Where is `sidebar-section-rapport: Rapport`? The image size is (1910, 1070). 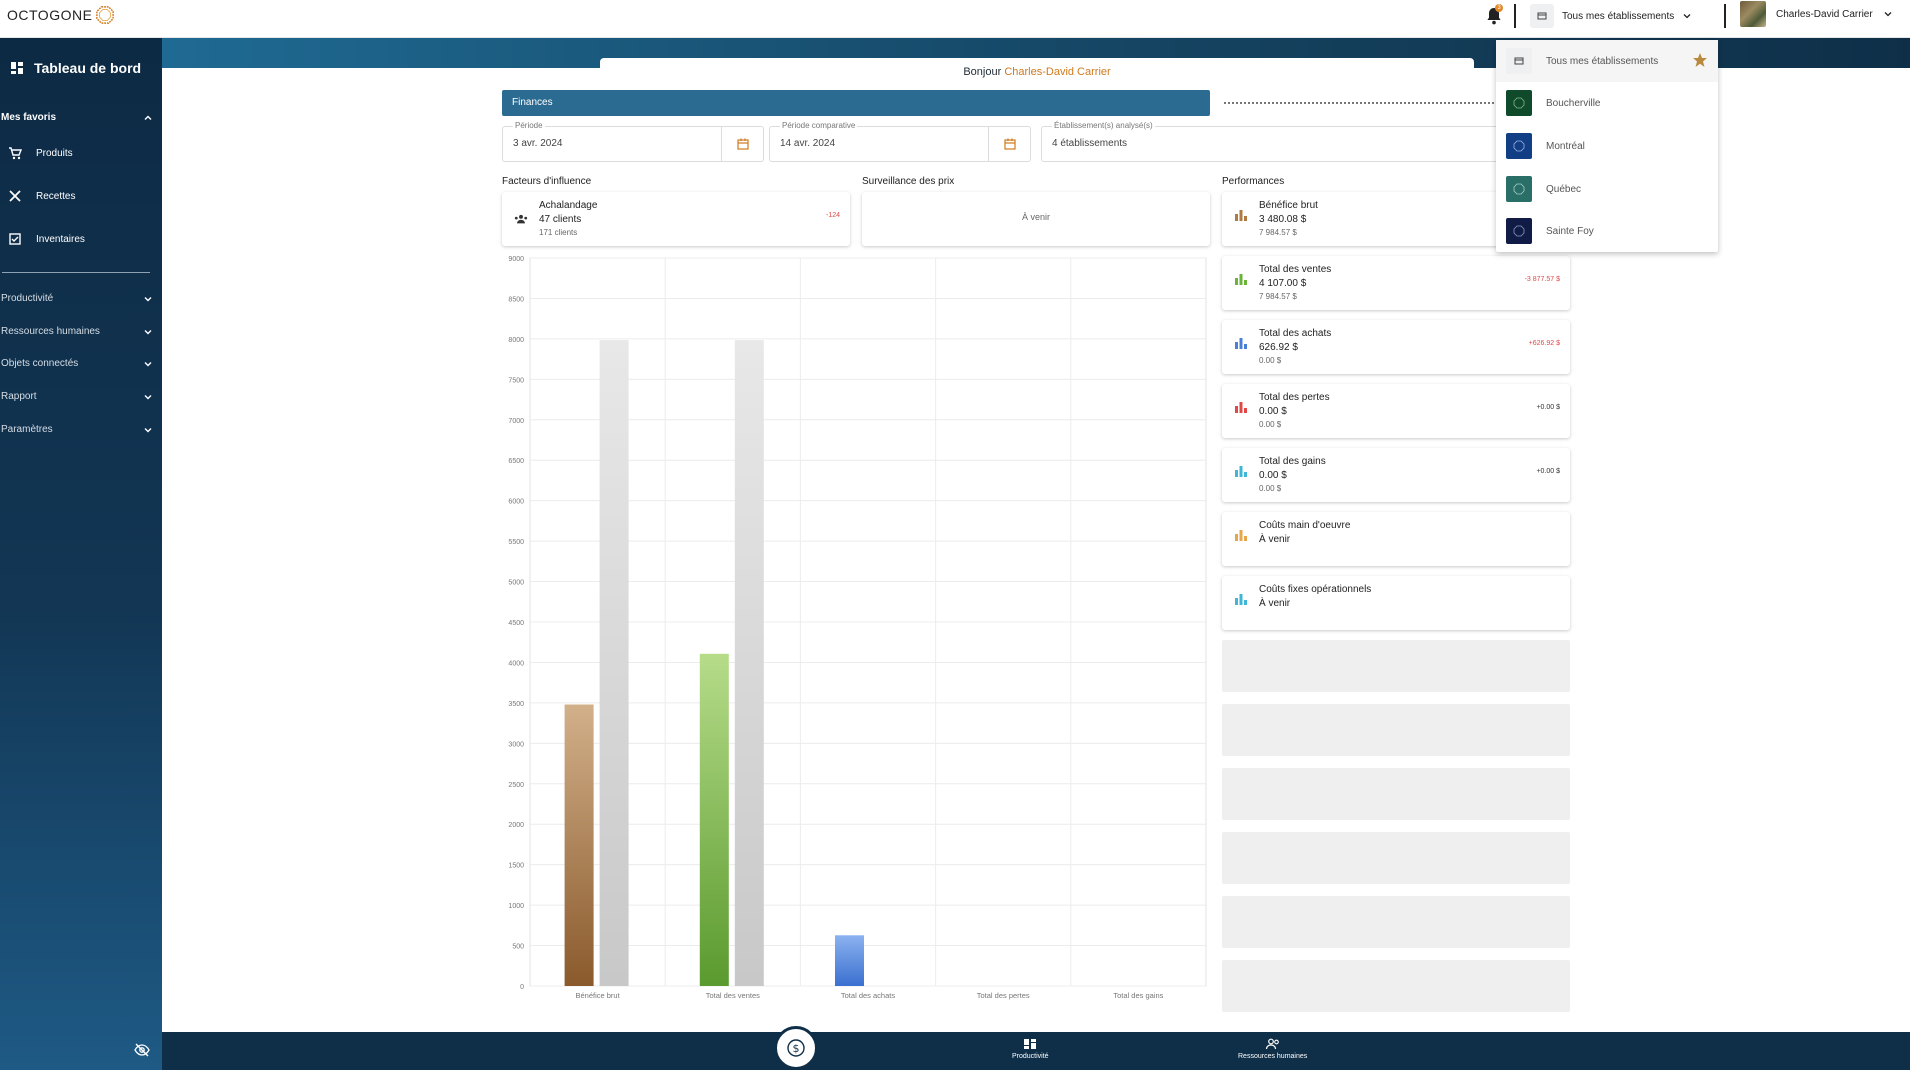 sidebar-section-rapport: Rapport is located at coordinates (77, 396).